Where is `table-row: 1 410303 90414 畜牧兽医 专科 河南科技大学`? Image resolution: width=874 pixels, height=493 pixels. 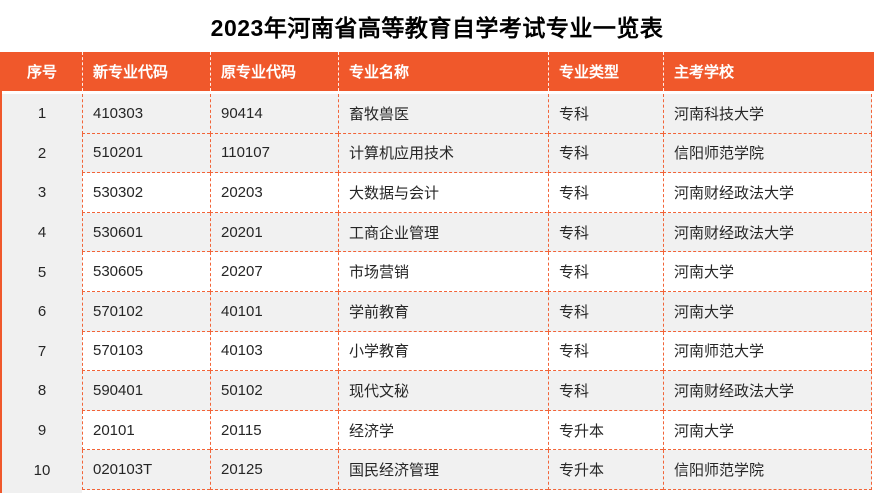 table-row: 1 410303 90414 畜牧兽医 专科 河南科技大学 is located at coordinates (438, 114).